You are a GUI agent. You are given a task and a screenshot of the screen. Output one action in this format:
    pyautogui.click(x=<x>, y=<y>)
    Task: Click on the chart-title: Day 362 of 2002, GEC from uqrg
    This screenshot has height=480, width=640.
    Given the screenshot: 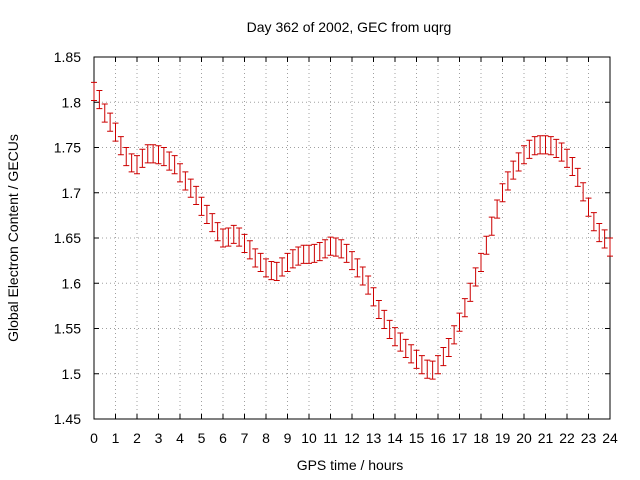 What is the action you would take?
    pyautogui.click(x=349, y=27)
    